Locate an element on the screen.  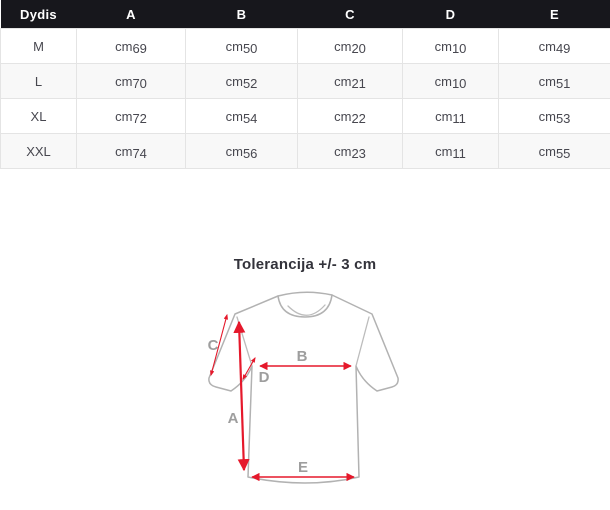
table-row-m: M cm69 cm50 cm20 cm10 cm49 is located at coordinates (305, 46).